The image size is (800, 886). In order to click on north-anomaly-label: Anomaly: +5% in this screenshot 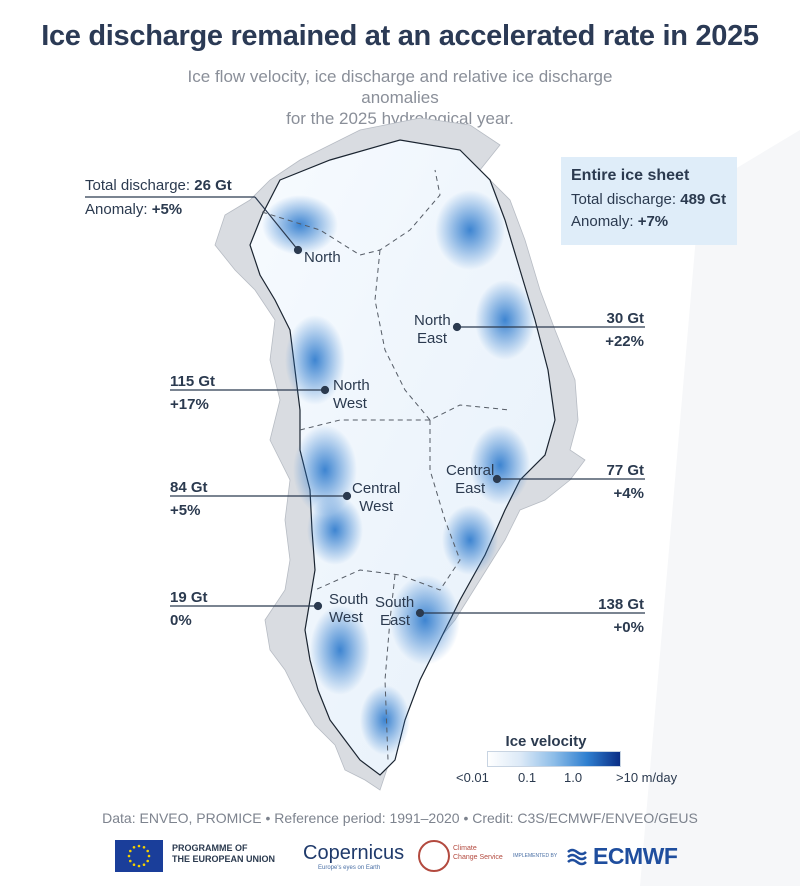, I will do `click(133, 209)`.